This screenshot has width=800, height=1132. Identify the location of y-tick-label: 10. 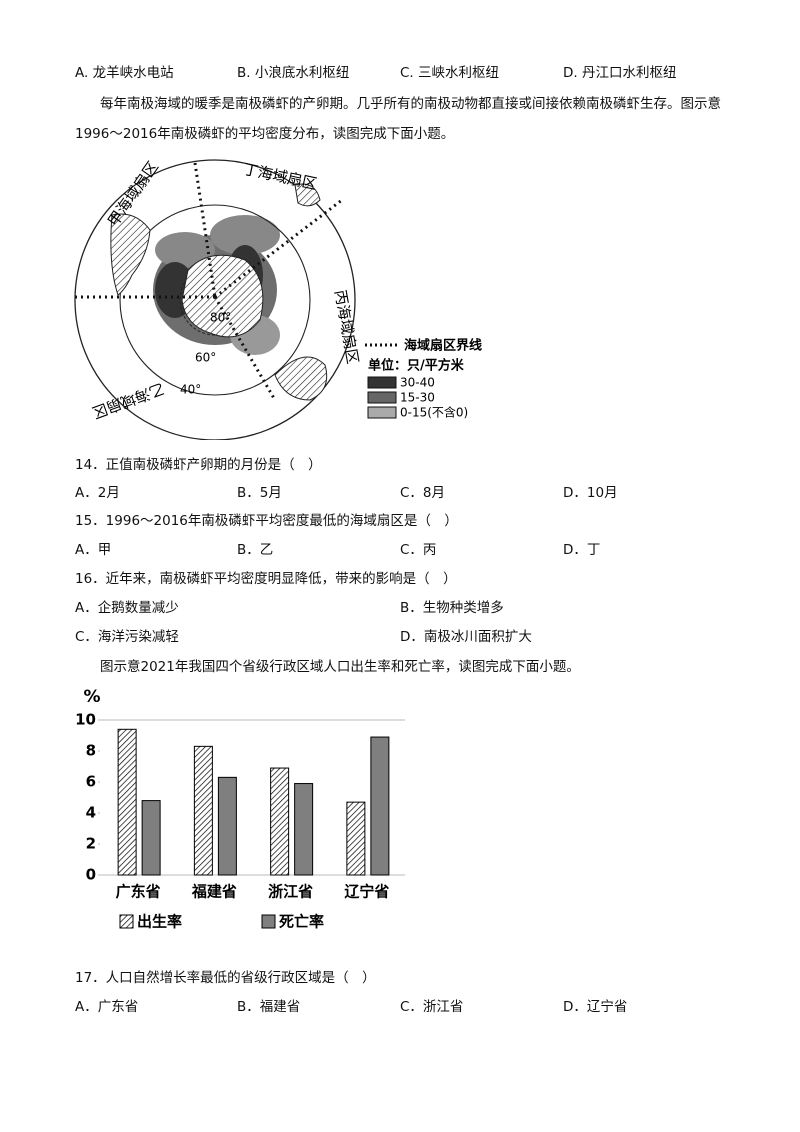
(85, 720).